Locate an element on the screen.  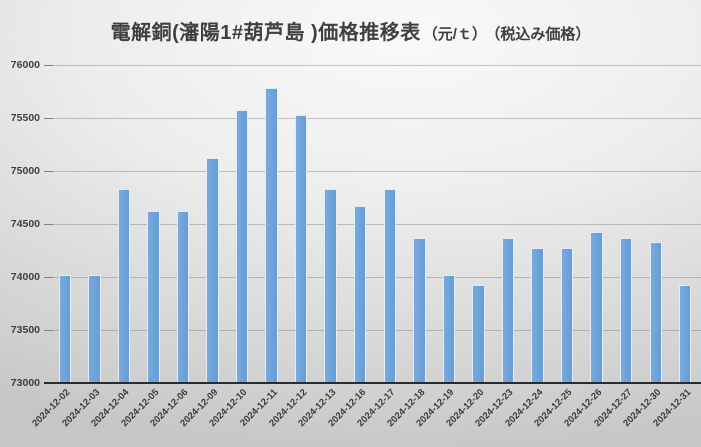
x-axis-line is located at coordinates (372, 382).